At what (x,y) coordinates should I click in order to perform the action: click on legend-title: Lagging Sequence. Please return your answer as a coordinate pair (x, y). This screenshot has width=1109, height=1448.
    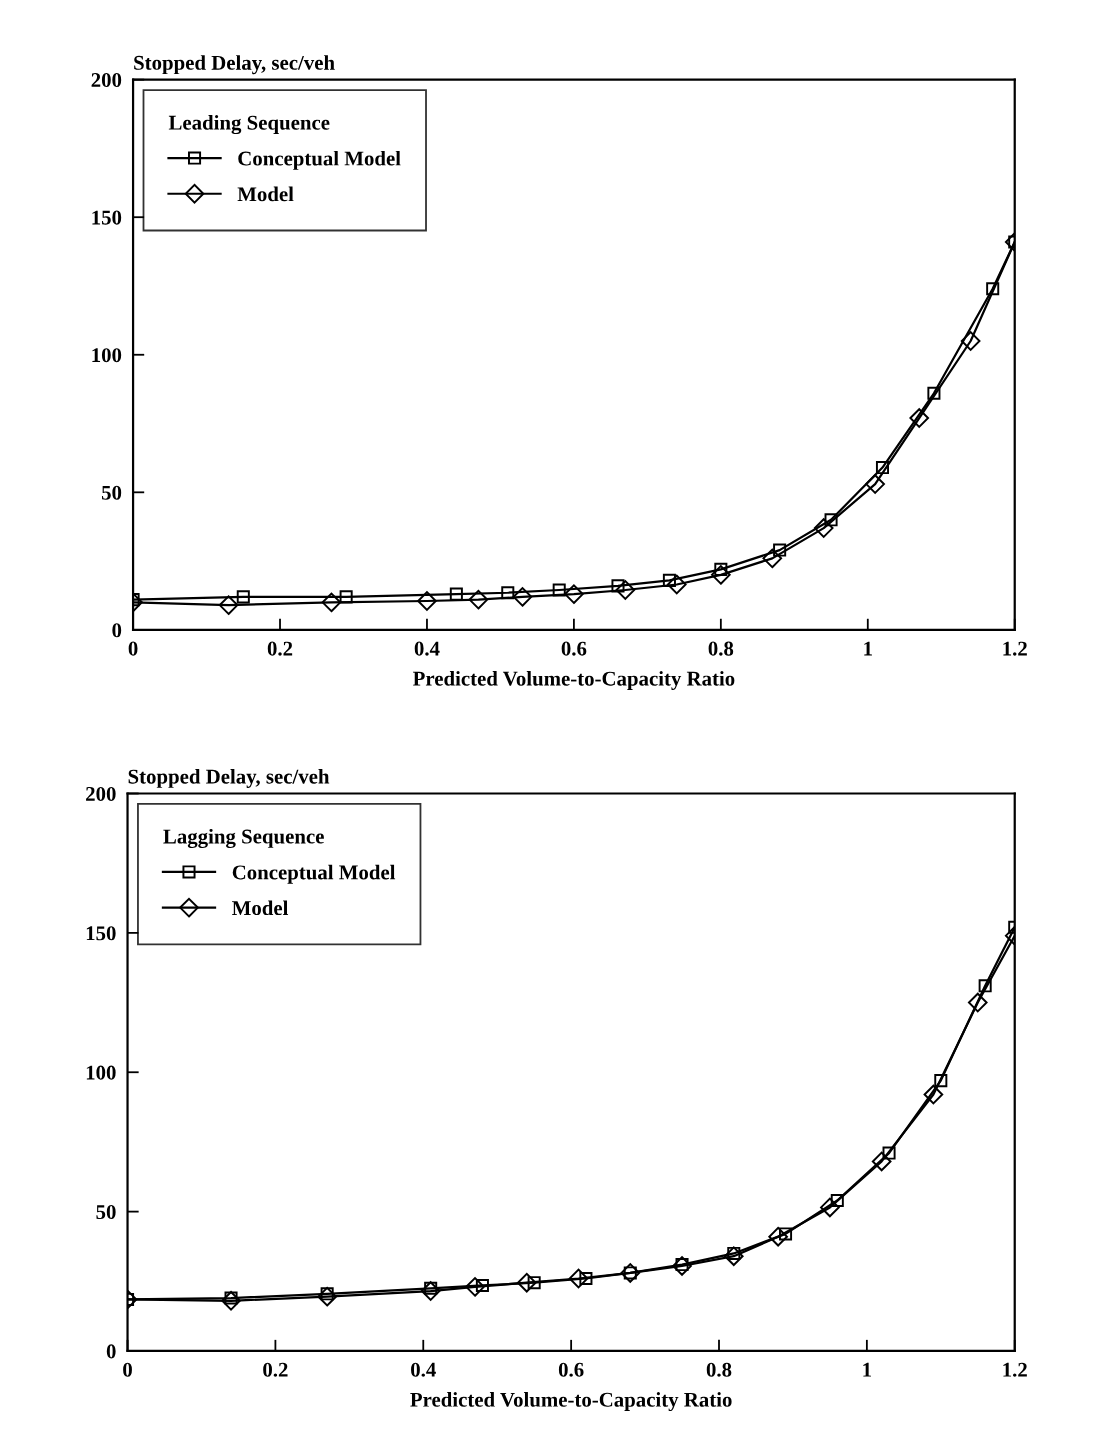
    Looking at the image, I should click on (243, 838).